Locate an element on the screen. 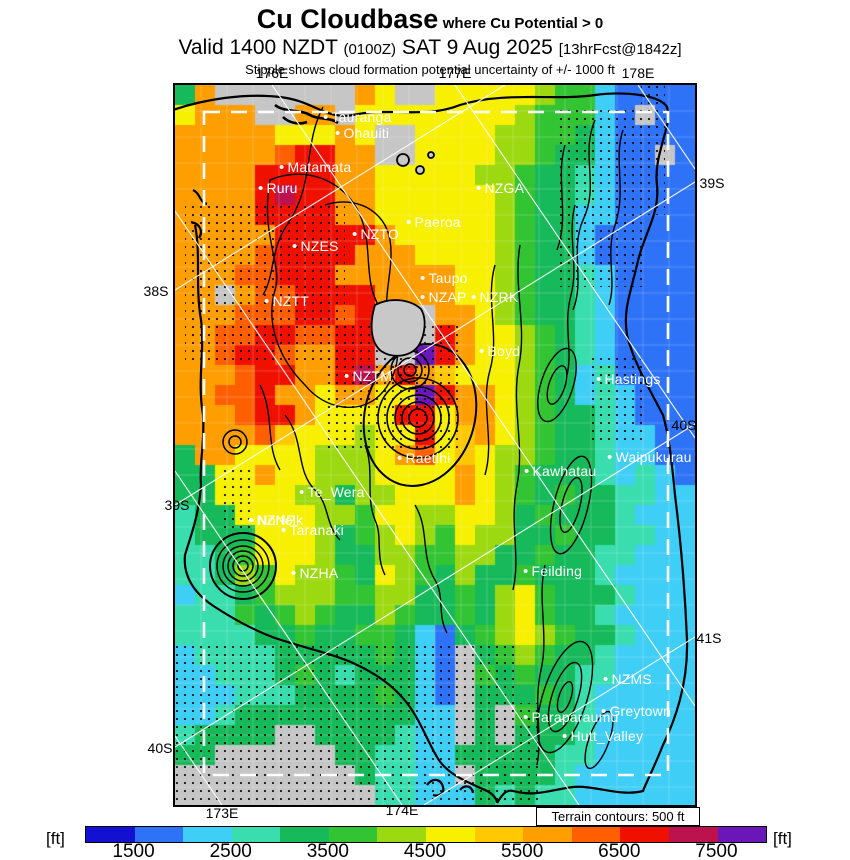 The image size is (850, 860). station-label-norfolk: • Norfolk is located at coordinates (276, 520).